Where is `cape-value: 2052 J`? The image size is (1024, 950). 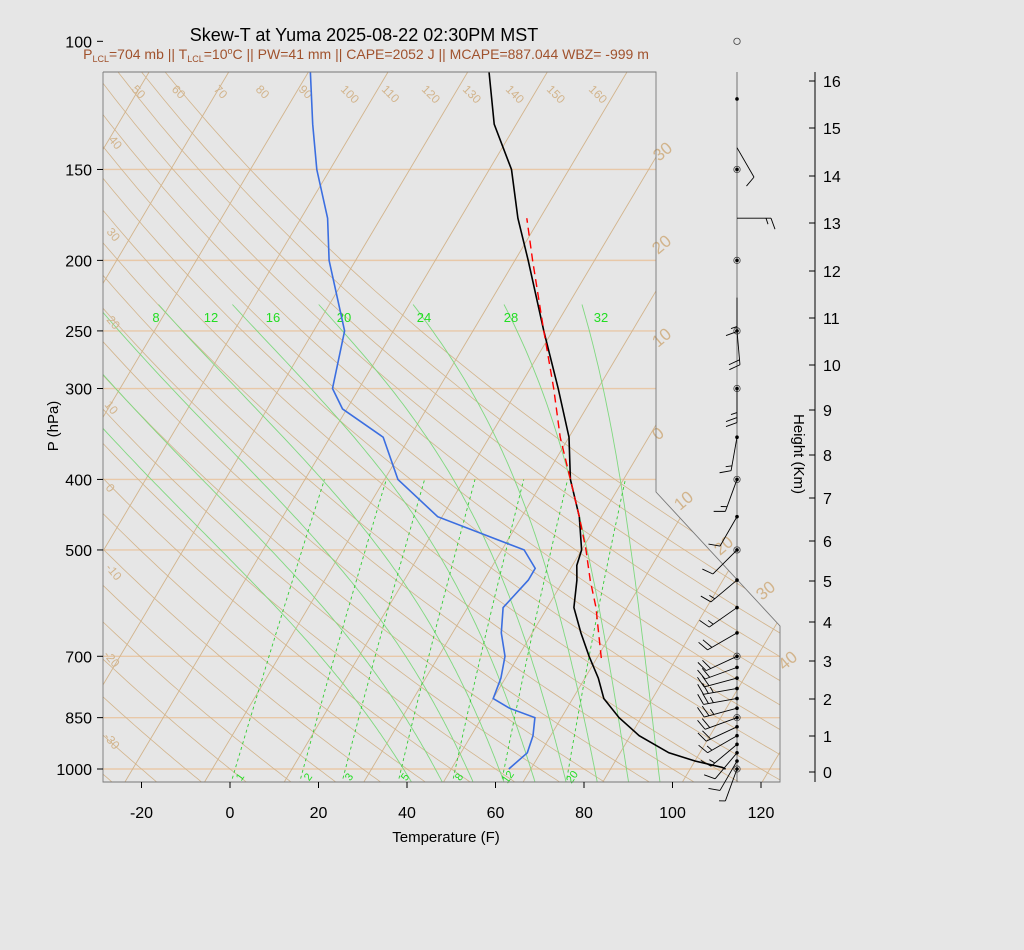
cape-value: 2052 J is located at coordinates (414, 54).